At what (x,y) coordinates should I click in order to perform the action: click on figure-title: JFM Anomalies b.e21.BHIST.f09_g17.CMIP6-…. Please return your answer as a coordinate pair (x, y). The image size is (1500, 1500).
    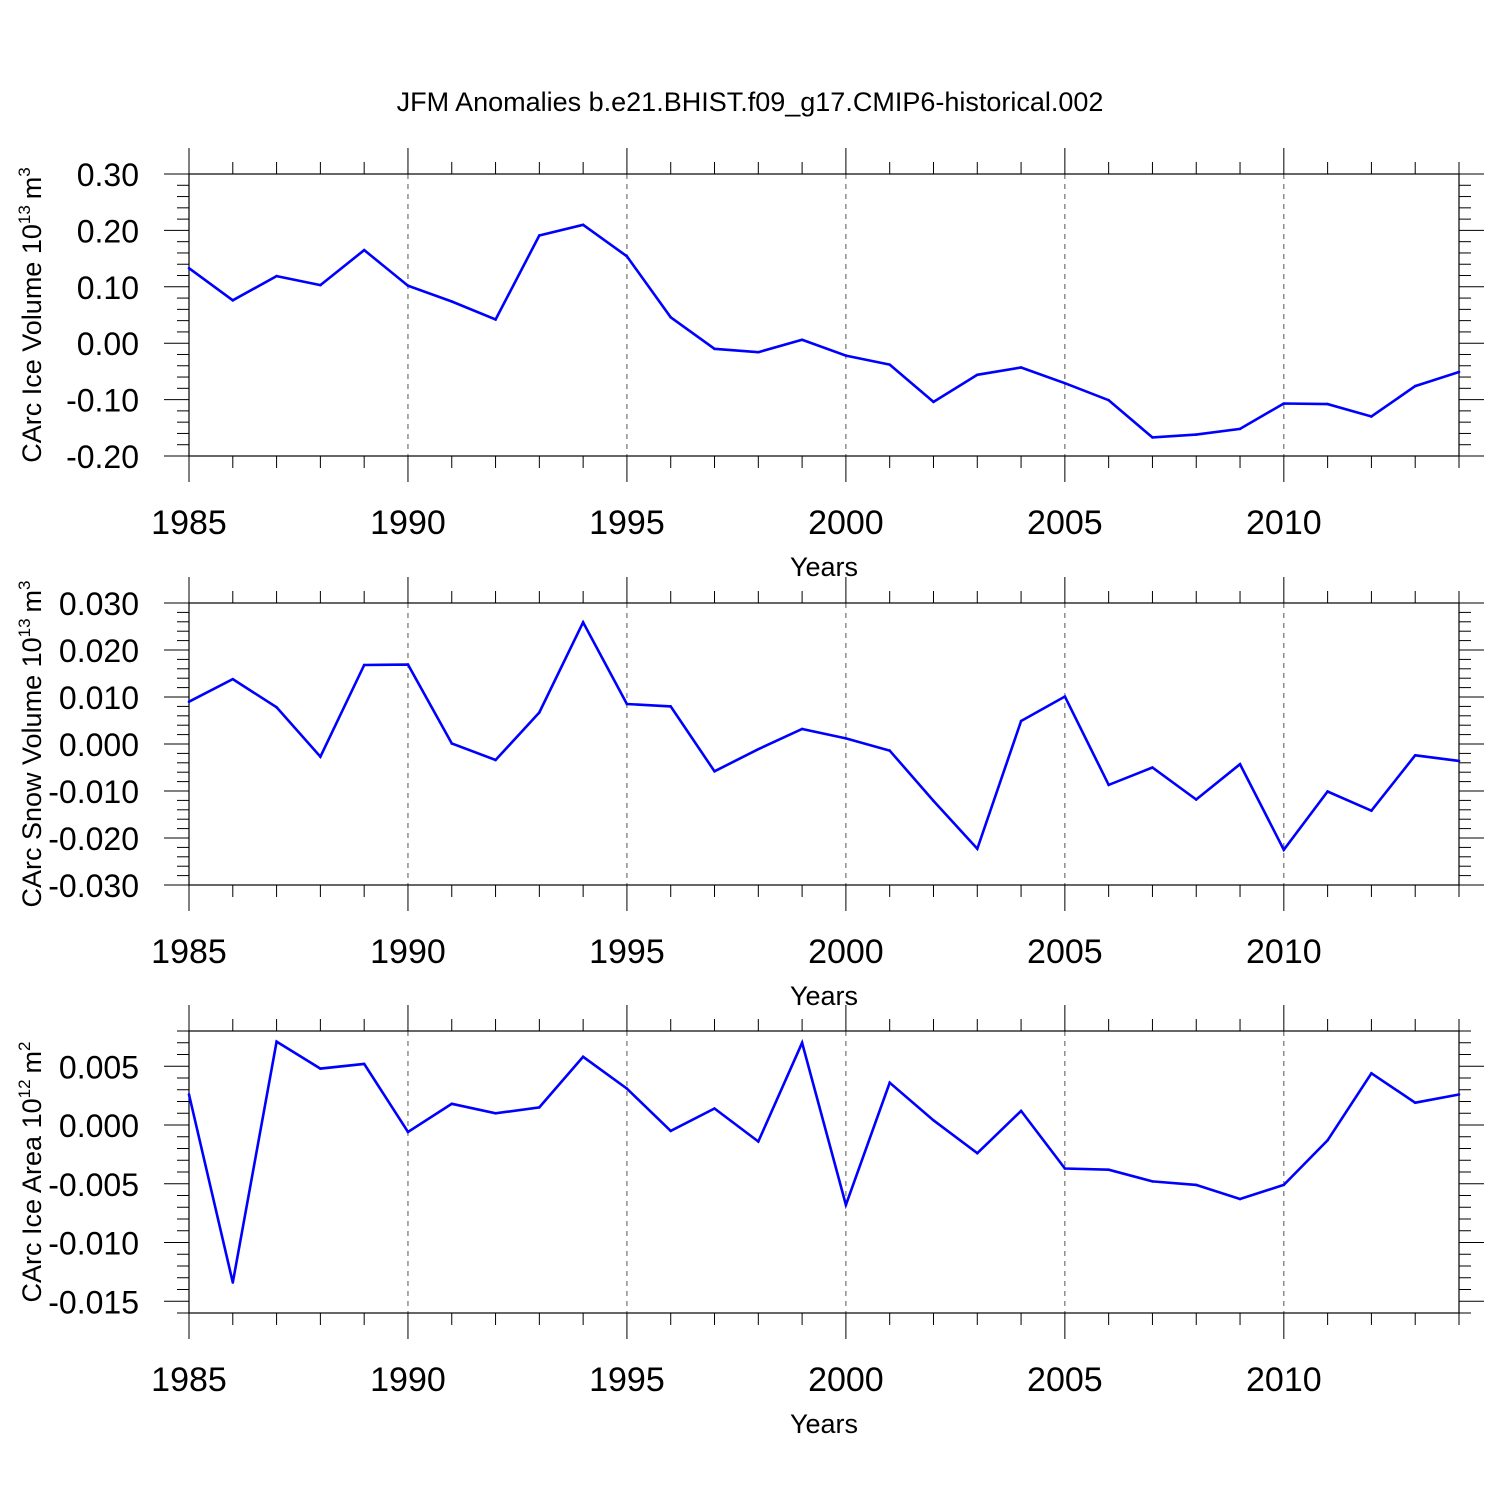
    Looking at the image, I should click on (750, 102).